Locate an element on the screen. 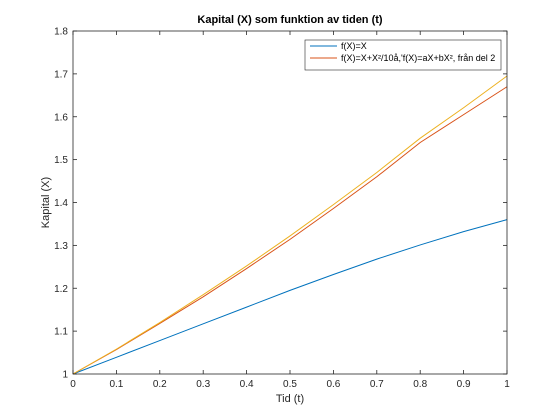 The width and height of the screenshot is (560, 420). y-tick-label: 1 is located at coordinates (65, 375).